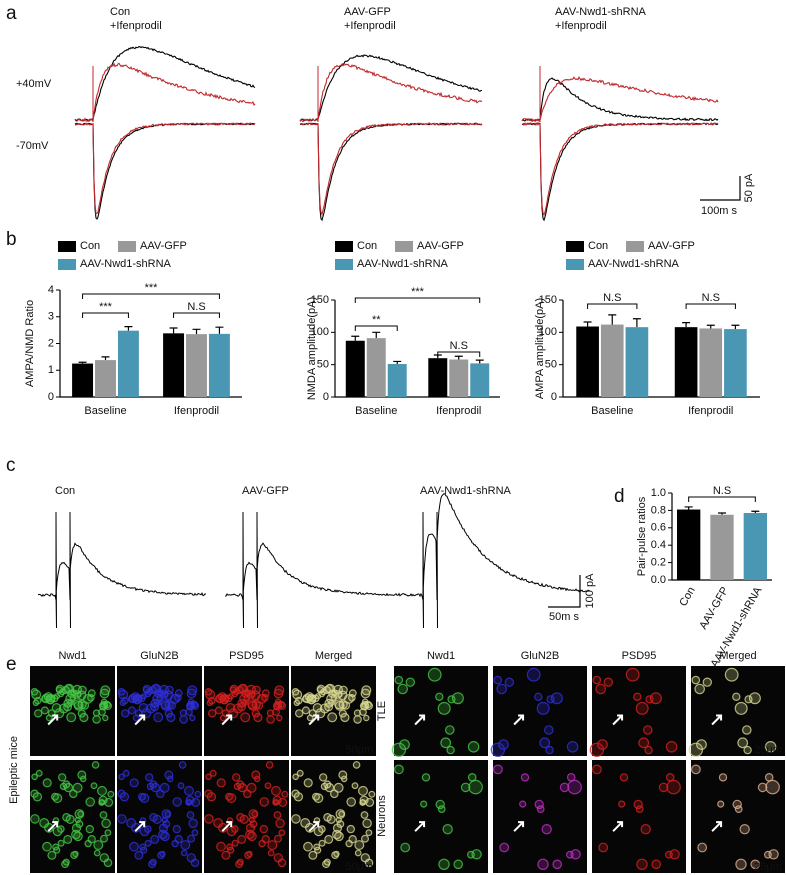 The height and width of the screenshot is (875, 786). What do you see at coordinates (551, 365) in the screenshot?
I see `y-tick-label: 50` at bounding box center [551, 365].